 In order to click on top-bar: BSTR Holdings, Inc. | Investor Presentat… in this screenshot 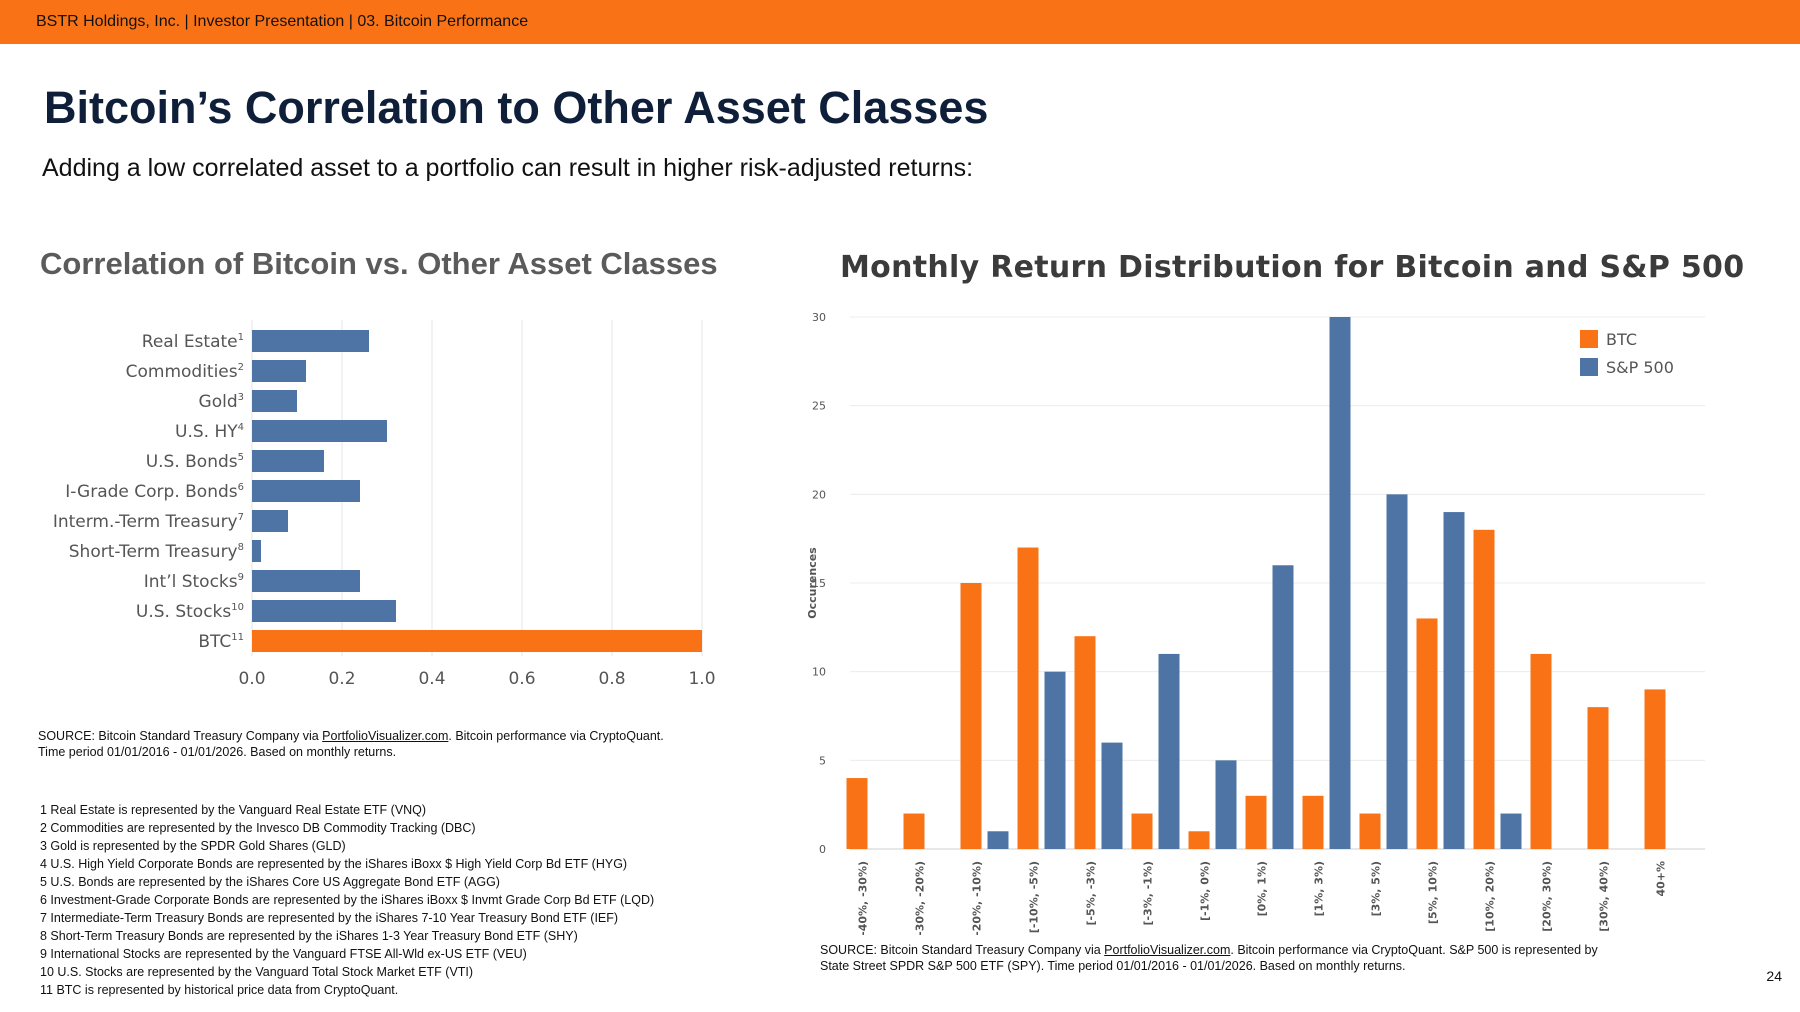, I will do `click(900, 22)`.